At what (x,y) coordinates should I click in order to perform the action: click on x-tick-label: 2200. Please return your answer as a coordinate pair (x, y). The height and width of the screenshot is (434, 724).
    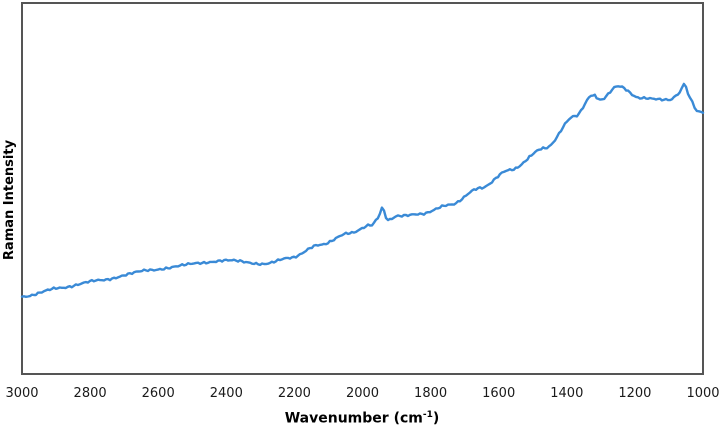
    Looking at the image, I should click on (294, 393).